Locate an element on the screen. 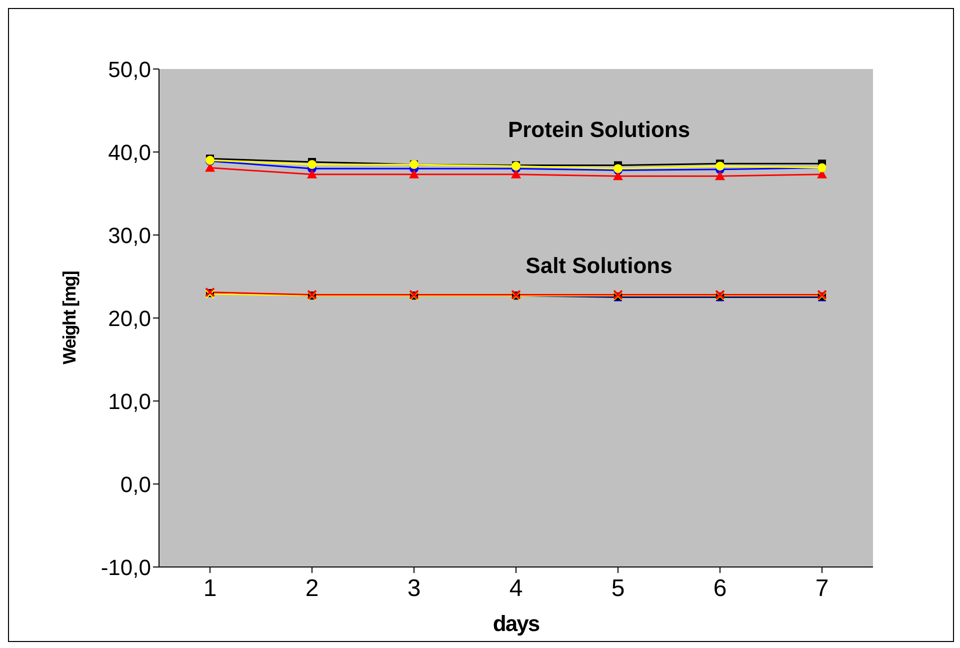 The width and height of the screenshot is (960, 648). y-tick-label: 30,0 is located at coordinates (129, 235).